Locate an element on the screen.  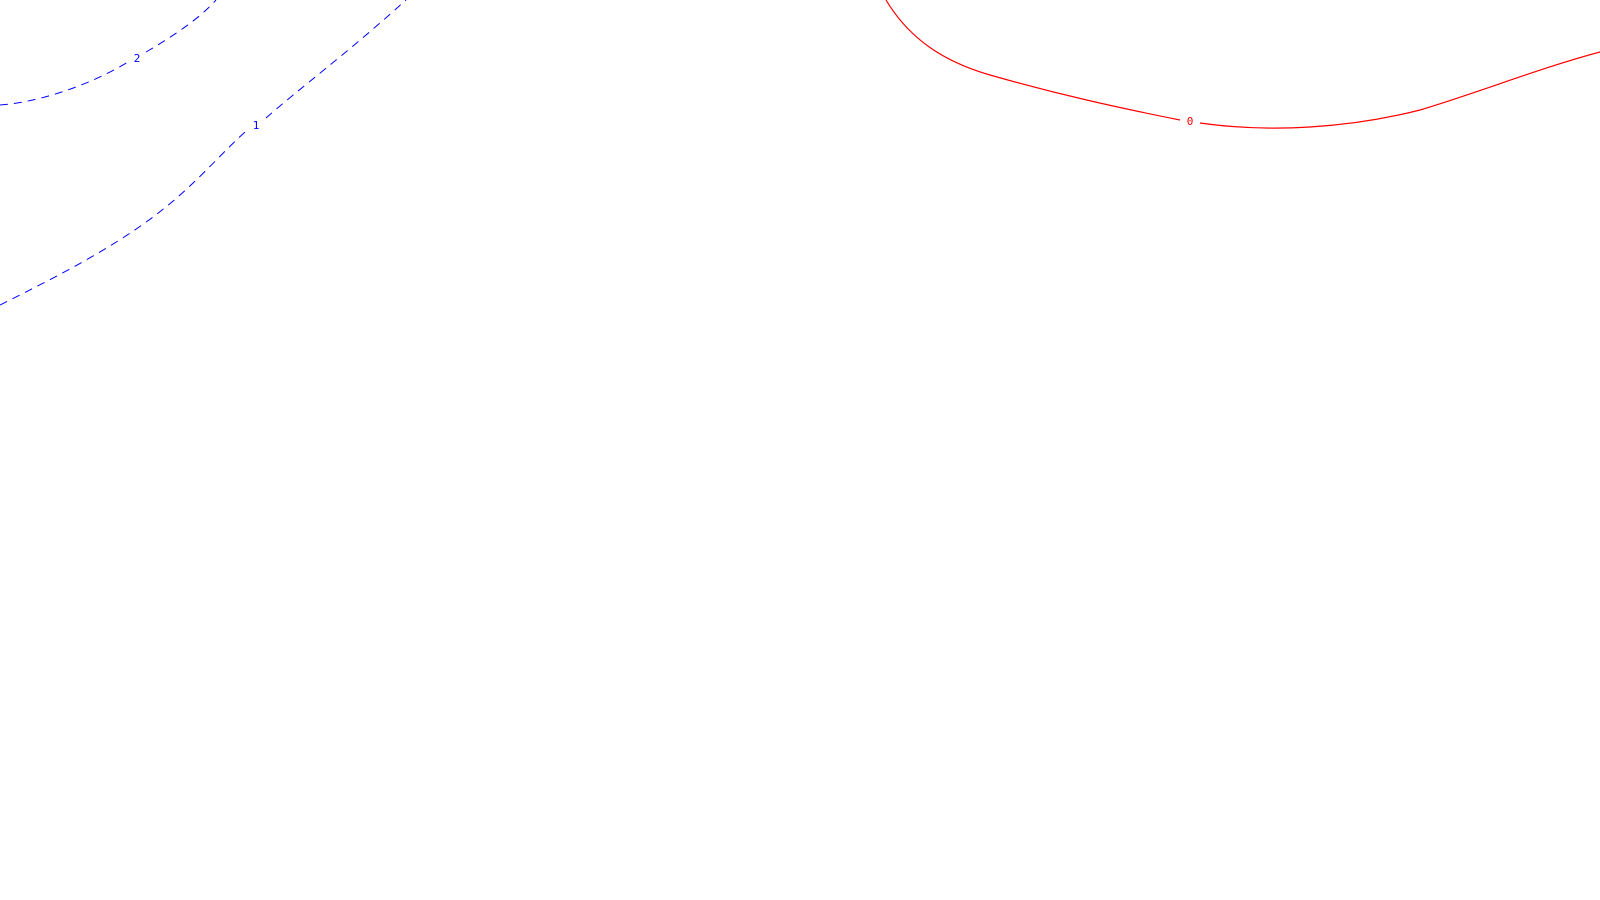
contour-label-1: 1 is located at coordinates (256, 125).